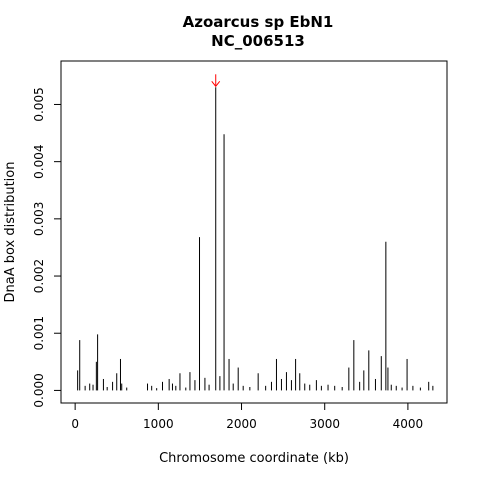  I want to click on x-axis-label: Chromosome coordinate (kb), so click(254, 458).